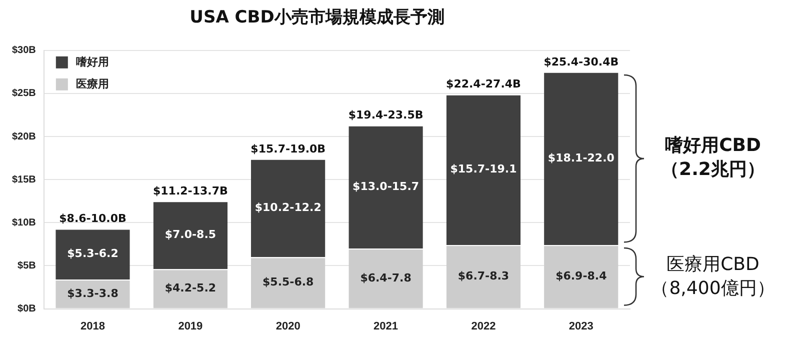 This screenshot has width=800, height=340. What do you see at coordinates (190, 326) in the screenshot?
I see `x-tick-label: 2019` at bounding box center [190, 326].